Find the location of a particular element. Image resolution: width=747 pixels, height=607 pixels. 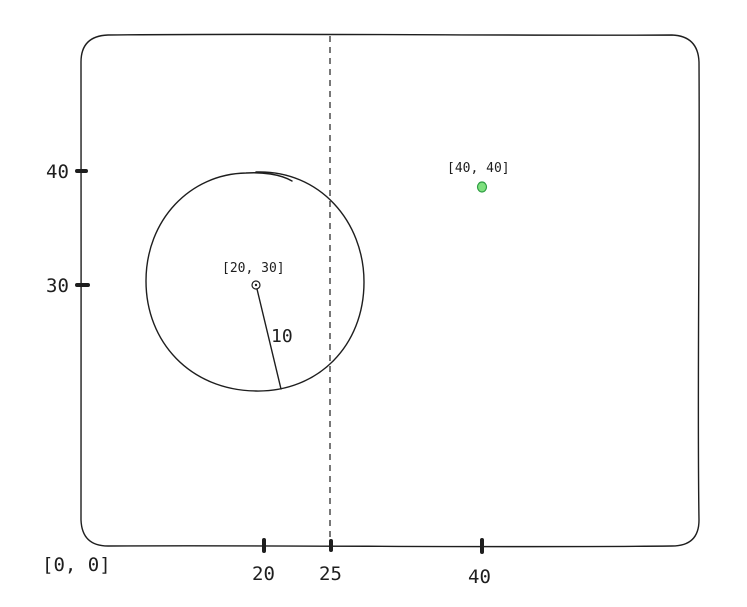

circle-center-marker is located at coordinates (256, 285).